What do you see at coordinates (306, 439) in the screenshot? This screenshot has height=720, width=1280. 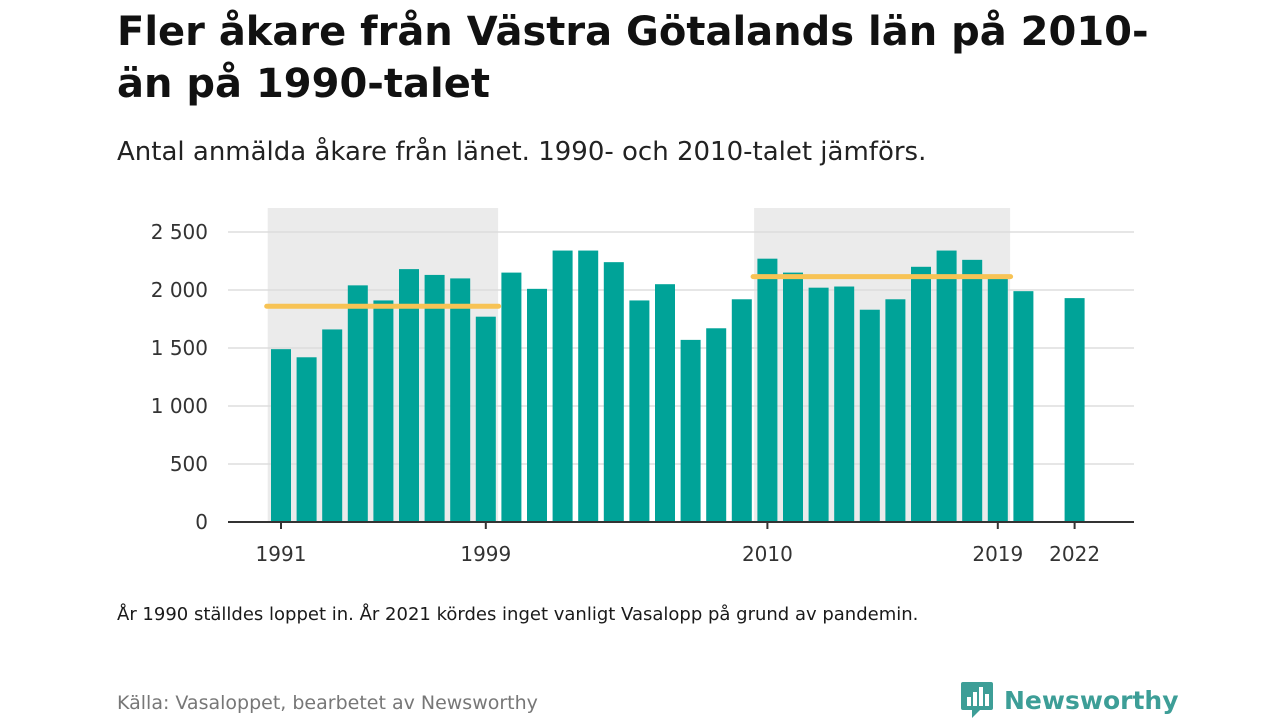 I see `bar-1992` at bounding box center [306, 439].